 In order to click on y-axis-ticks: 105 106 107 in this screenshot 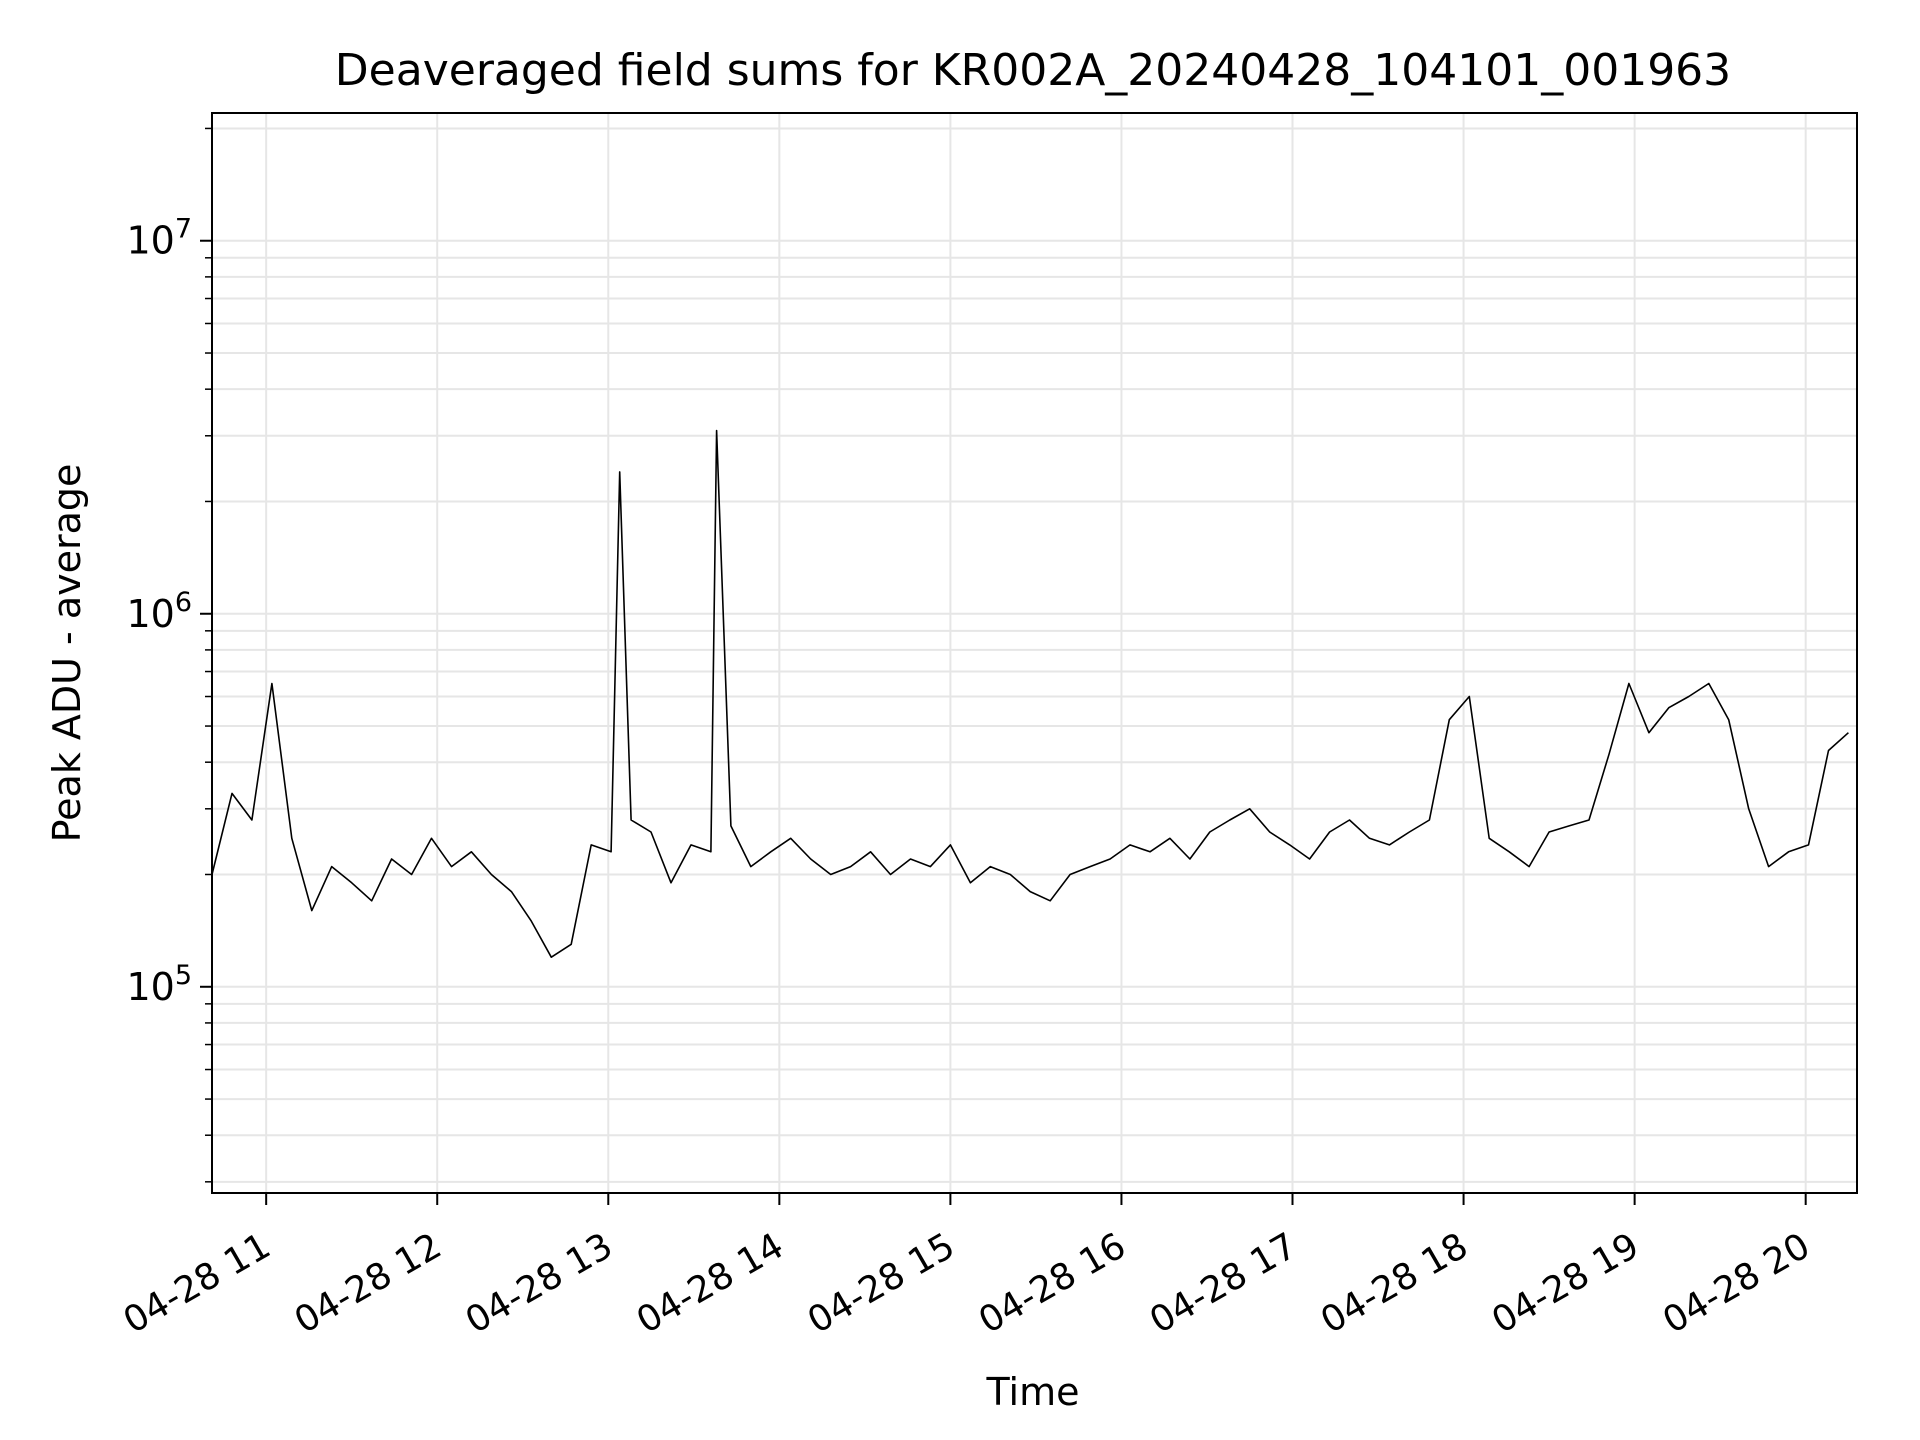, I will do `click(169, 655)`.